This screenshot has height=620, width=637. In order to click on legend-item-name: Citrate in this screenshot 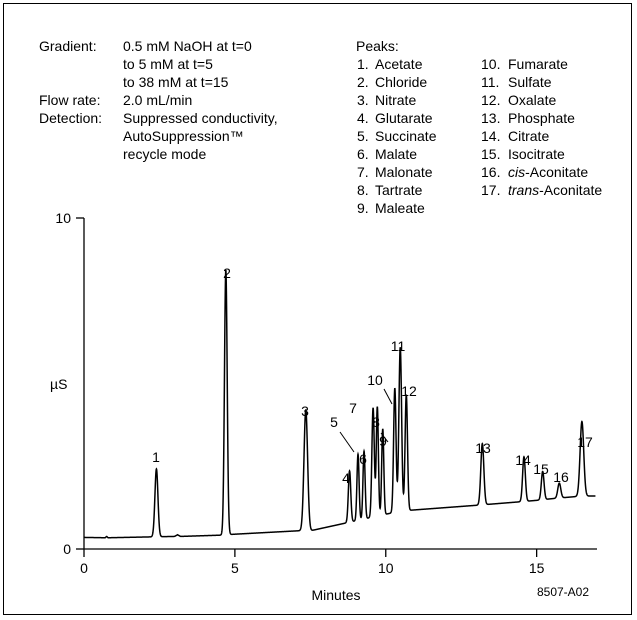, I will do `click(529, 136)`.